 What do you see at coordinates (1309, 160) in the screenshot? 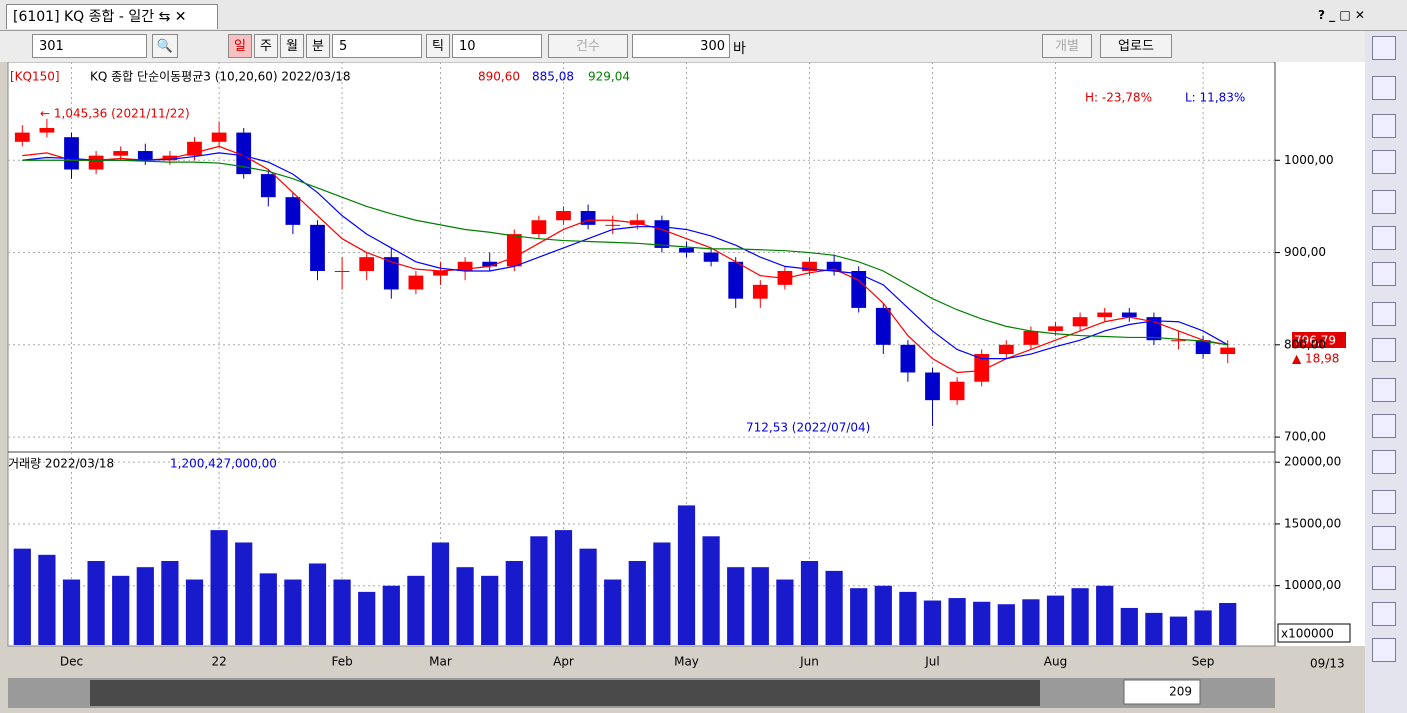
I see `y-tick-label: 1000,00` at bounding box center [1309, 160].